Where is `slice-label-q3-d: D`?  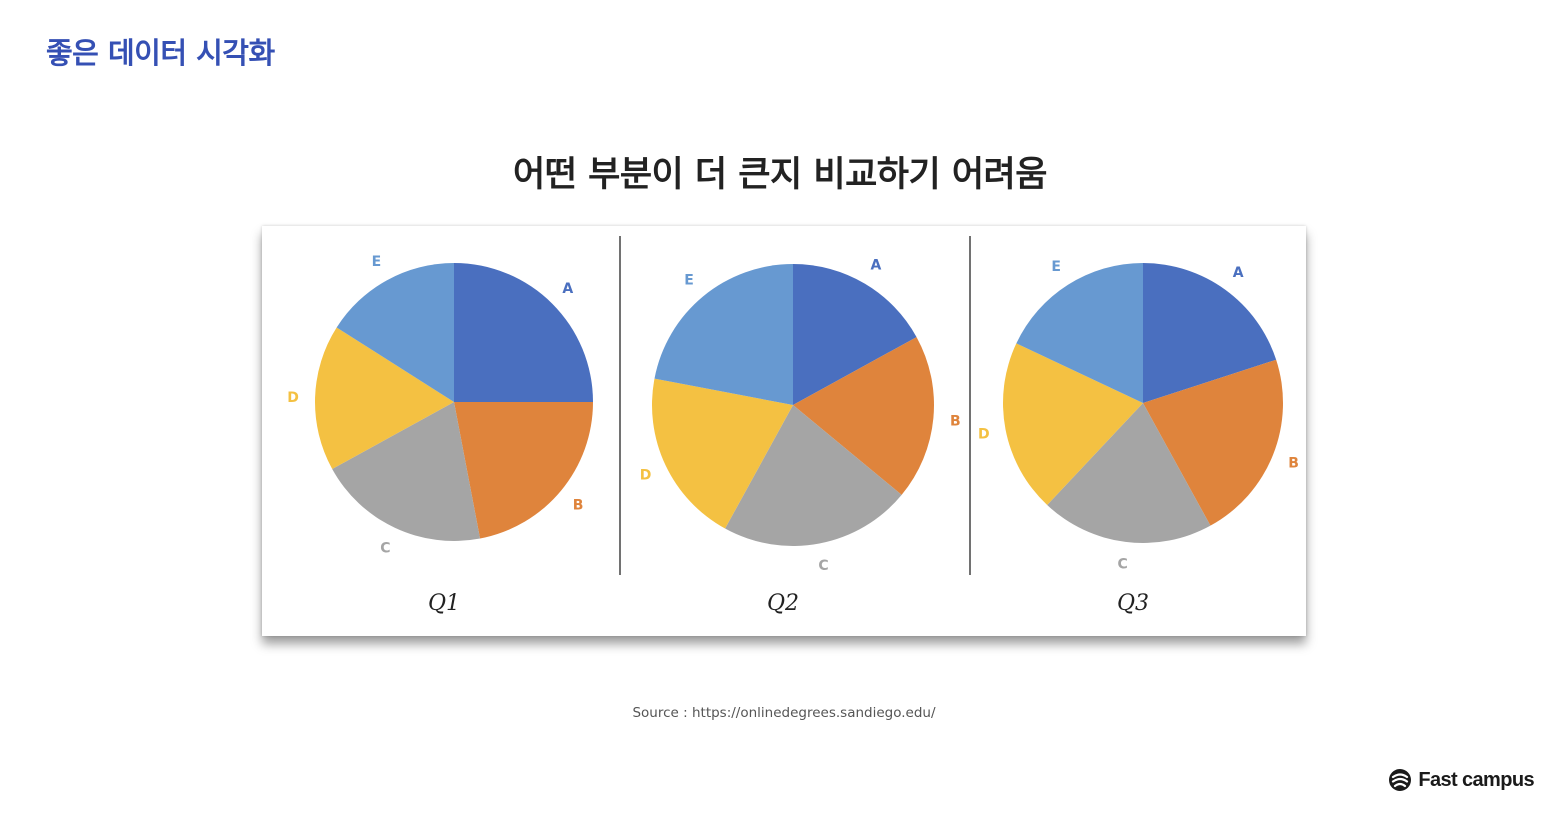 slice-label-q3-d: D is located at coordinates (984, 434).